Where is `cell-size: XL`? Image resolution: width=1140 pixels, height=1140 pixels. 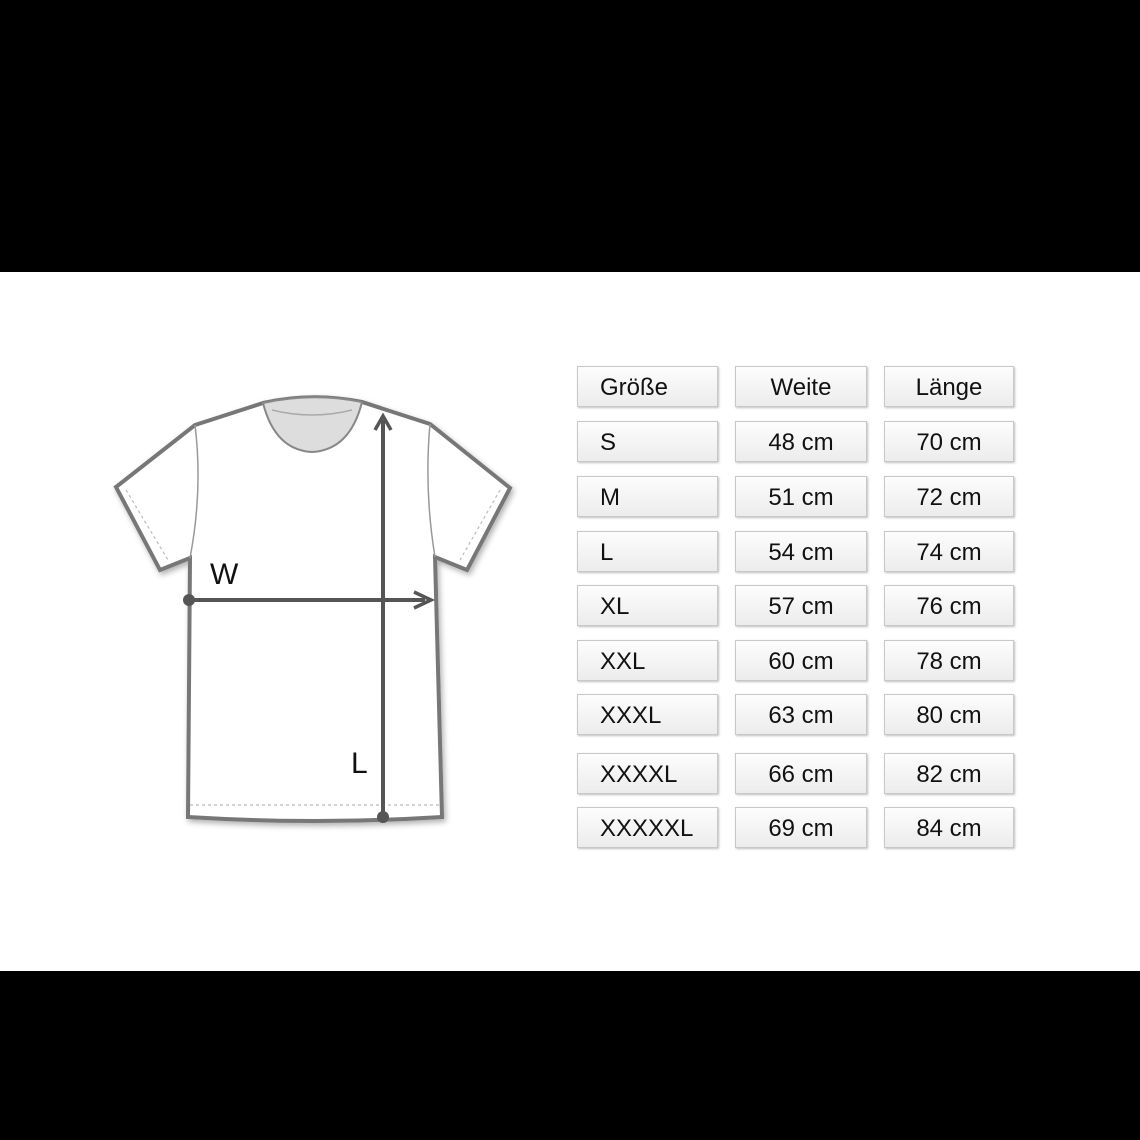 cell-size: XL is located at coordinates (647, 605).